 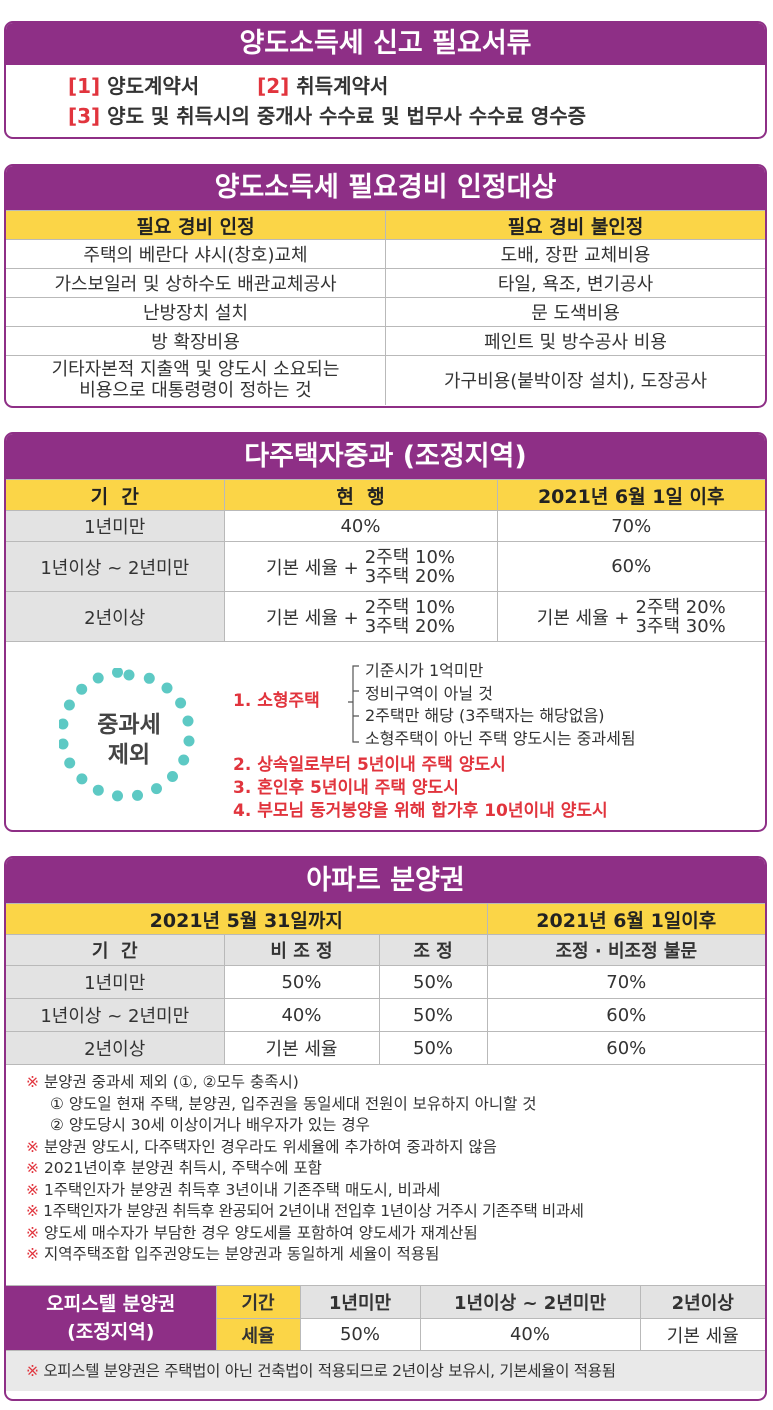 What do you see at coordinates (625, 919) in the screenshot?
I see `period-header-after: 2021년 6월 1일이후` at bounding box center [625, 919].